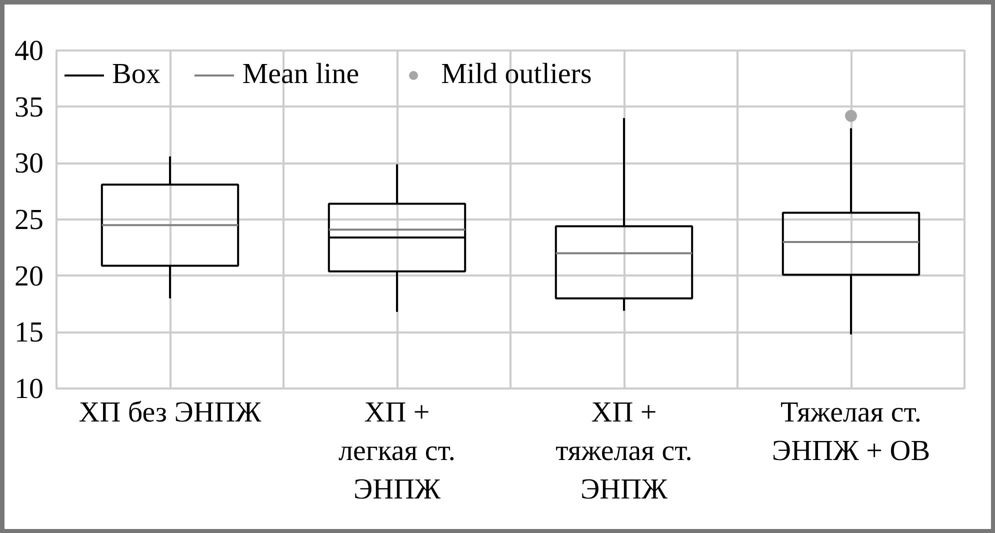 Image resolution: width=995 pixels, height=533 pixels. Describe the element at coordinates (397, 451) in the screenshot. I see `x-tick-label: ХП + легкая ст. ЭНПЖ` at that location.